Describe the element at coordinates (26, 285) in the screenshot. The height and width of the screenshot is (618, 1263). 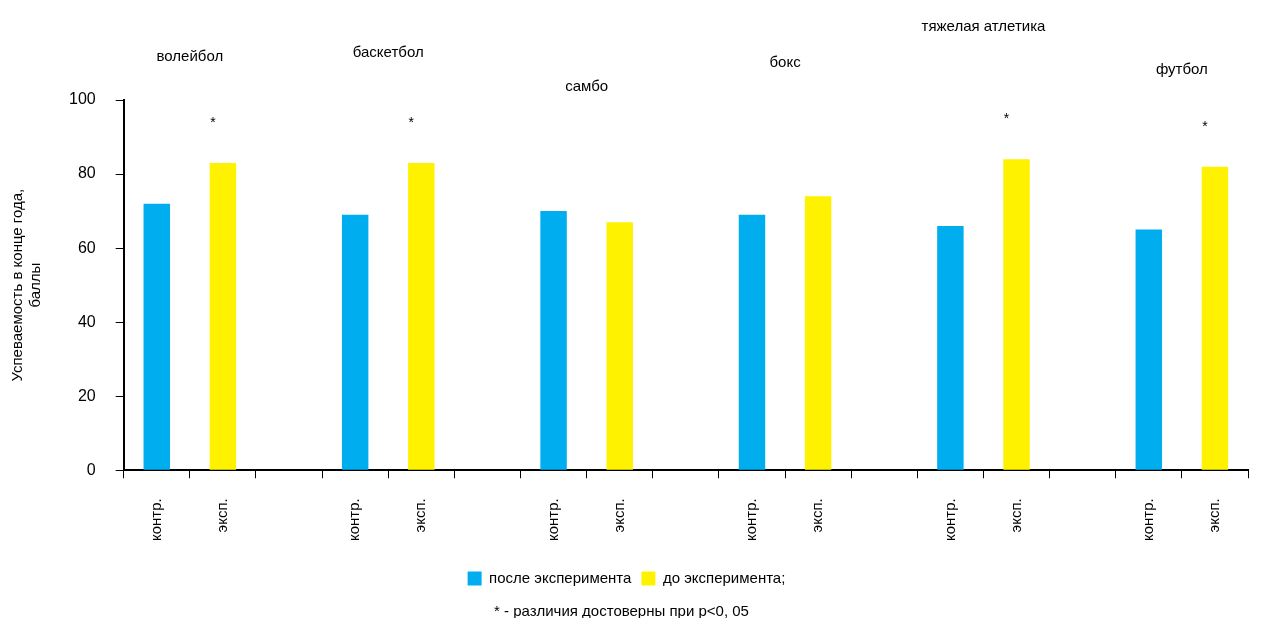
I see `y-axis-title: Успеваемость в конце года, баллы` at that location.